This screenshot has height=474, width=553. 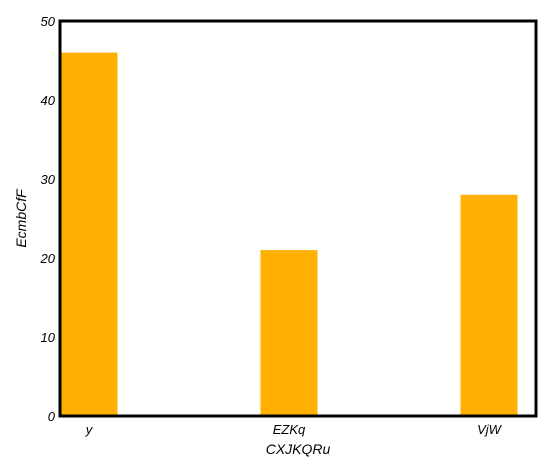 What do you see at coordinates (48, 258) in the screenshot?
I see `y-tick-label-2: 20` at bounding box center [48, 258].